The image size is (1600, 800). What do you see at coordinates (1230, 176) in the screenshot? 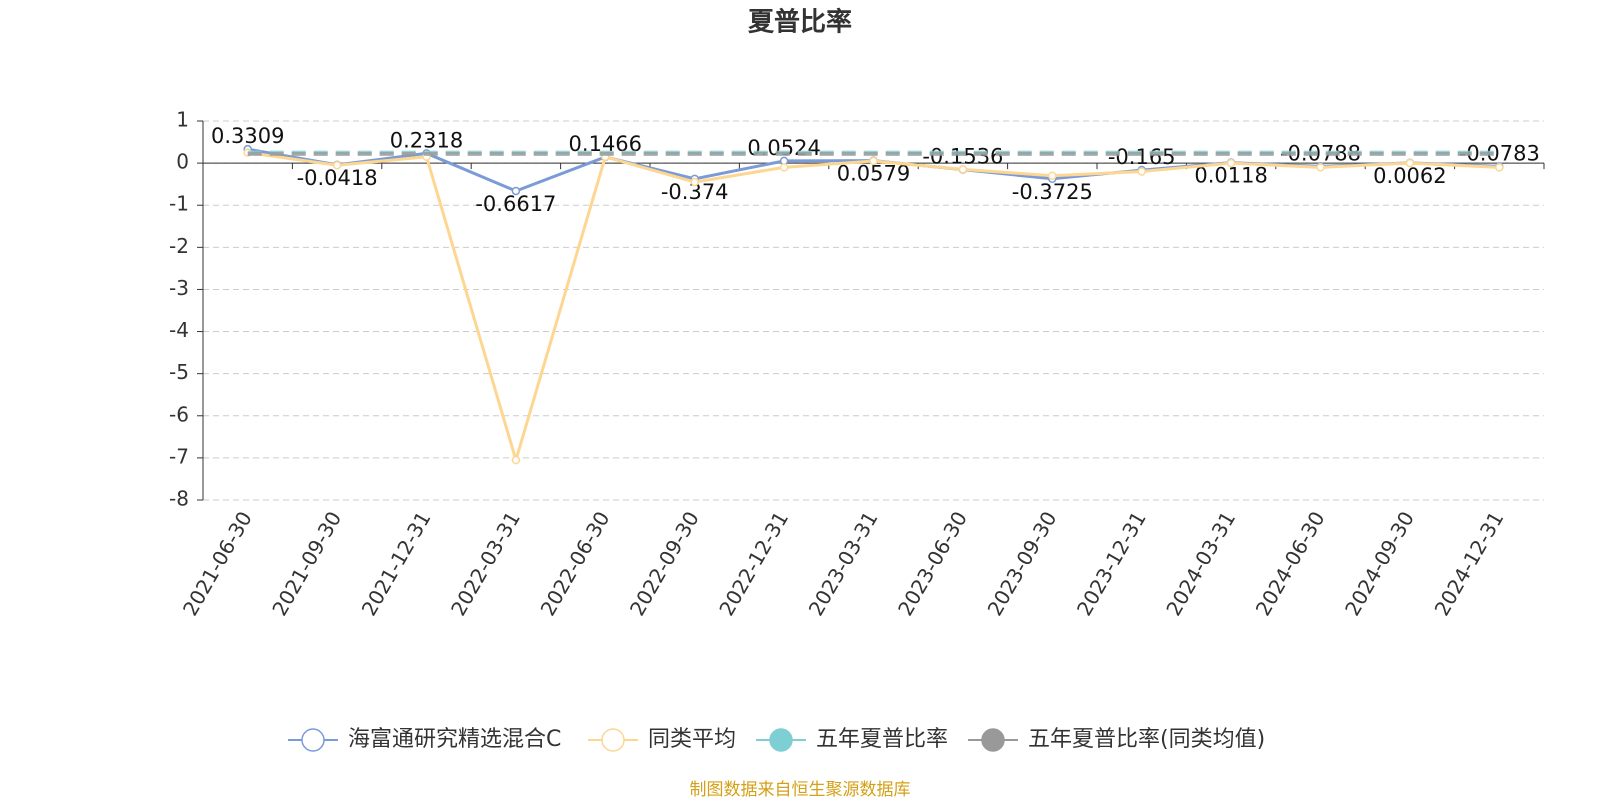
I see `data-label: 0.0118` at bounding box center [1230, 176].